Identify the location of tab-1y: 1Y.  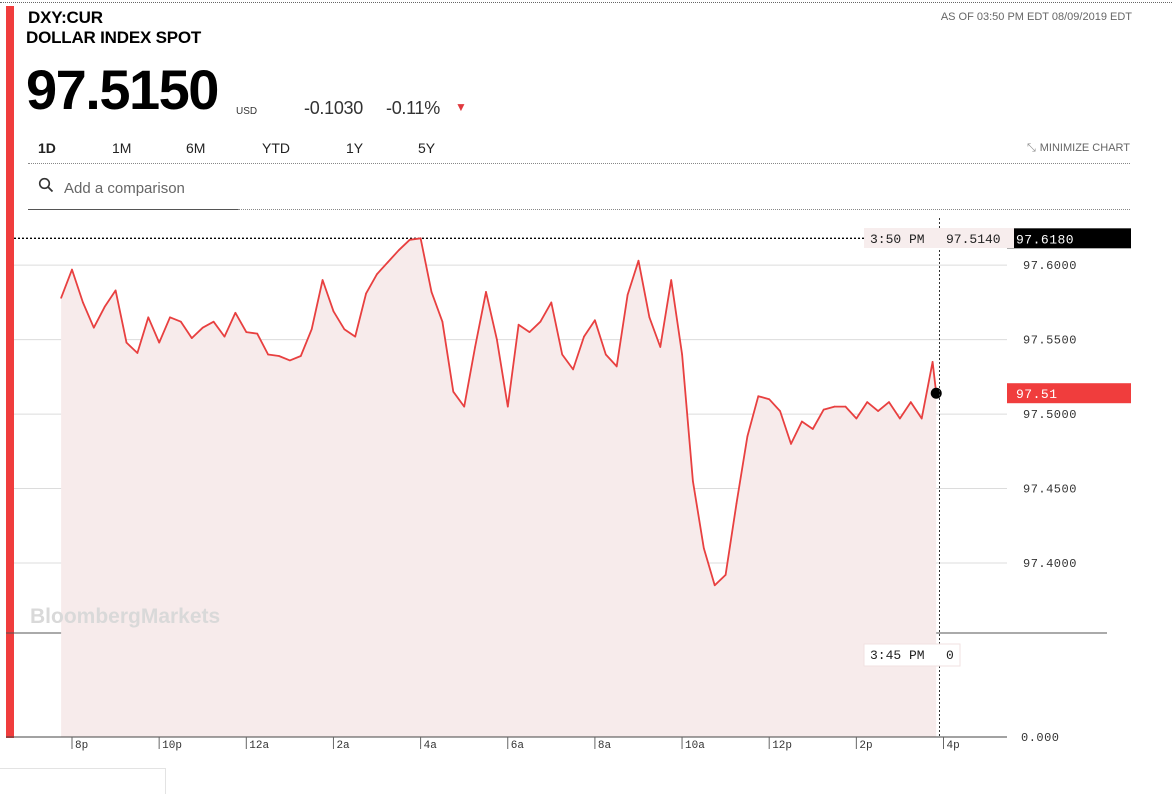
(355, 148).